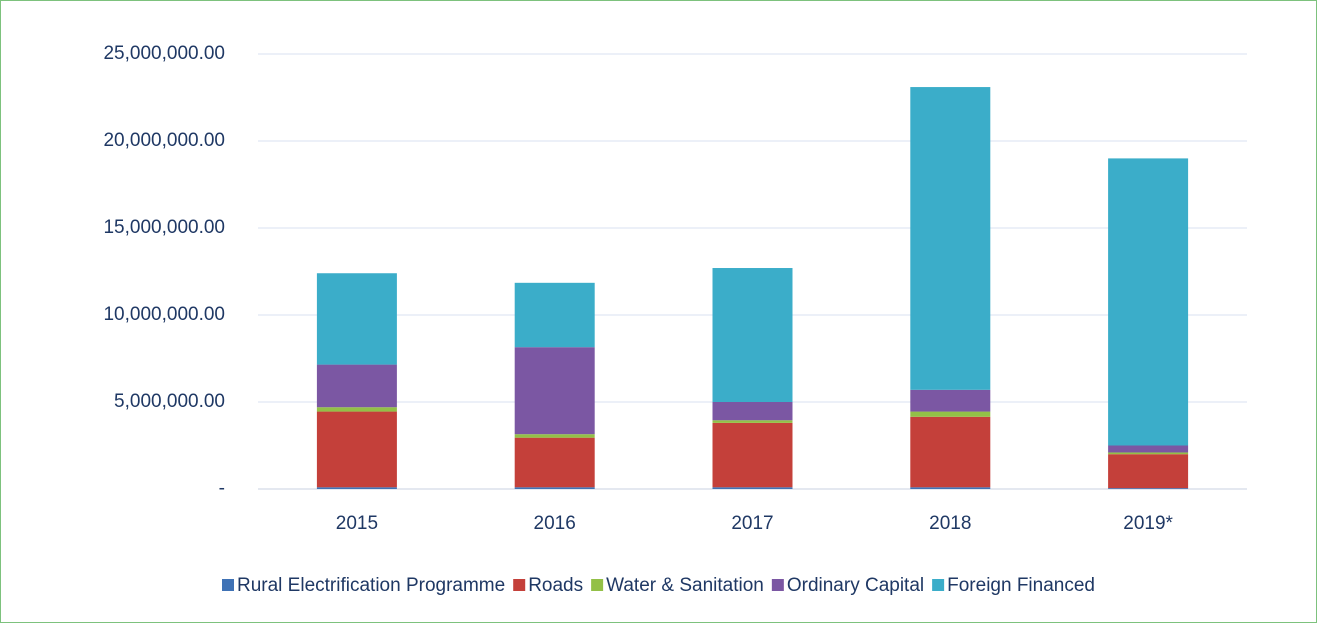 This screenshot has height=623, width=1317. What do you see at coordinates (685, 585) in the screenshot?
I see `legend-label: Water & Sanitation` at bounding box center [685, 585].